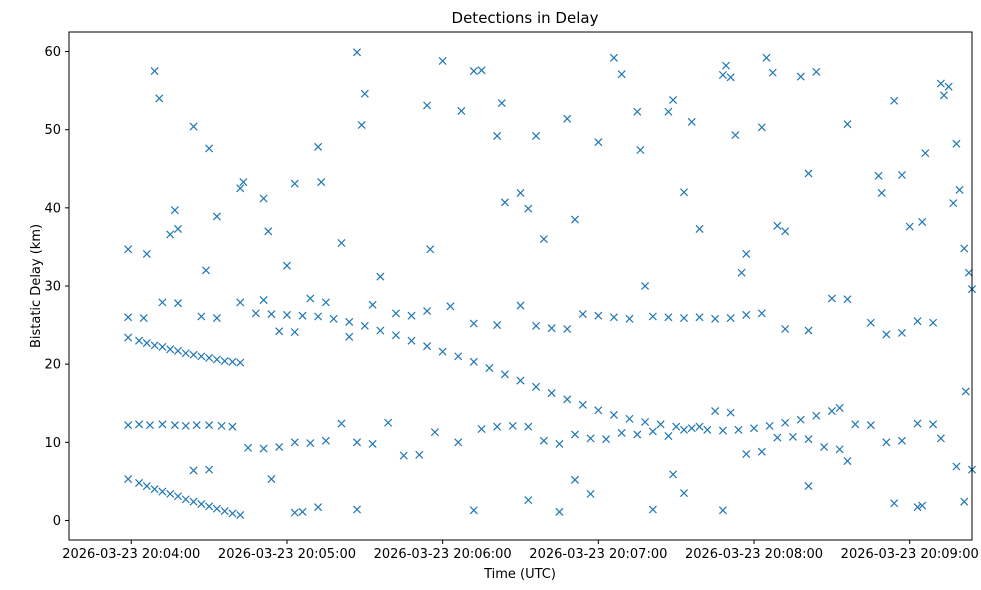 This screenshot has height=590, width=981. What do you see at coordinates (52, 365) in the screenshot?
I see `y-tick-label: 20` at bounding box center [52, 365].